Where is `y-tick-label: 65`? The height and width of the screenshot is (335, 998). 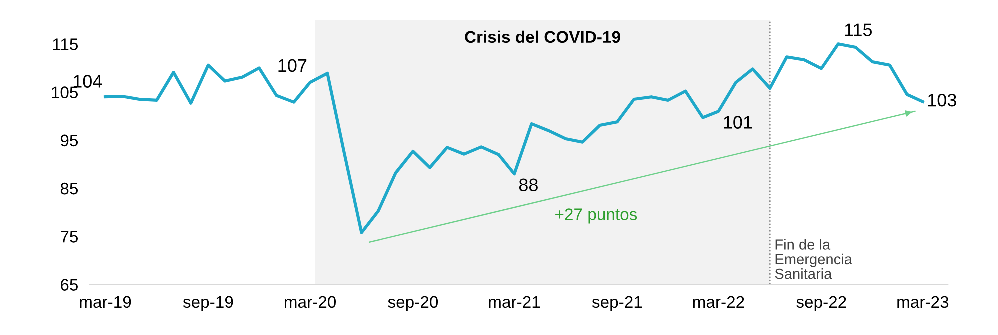
y-tick-label: 65 is located at coordinates (69, 285).